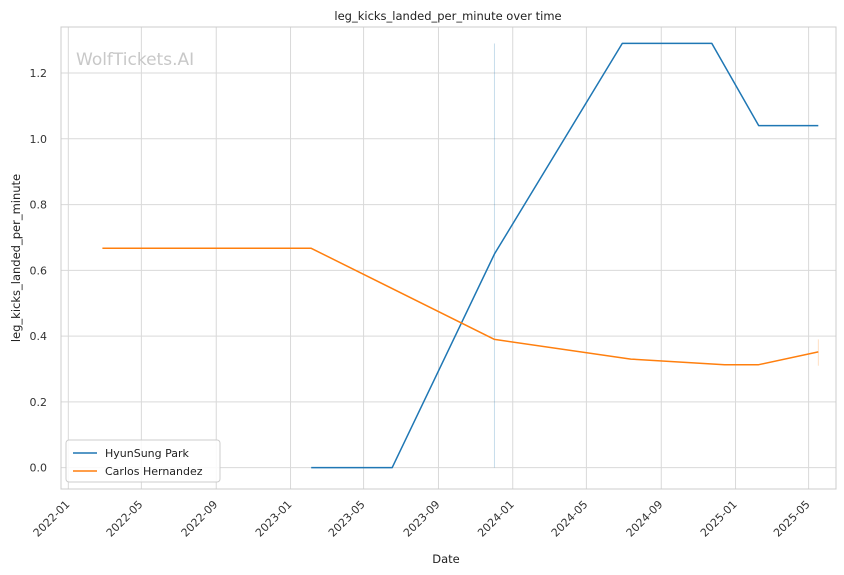 The height and width of the screenshot is (575, 844). Describe the element at coordinates (447, 16) in the screenshot. I see `chart-title: leg_kicks_landed_per_minute over time` at that location.